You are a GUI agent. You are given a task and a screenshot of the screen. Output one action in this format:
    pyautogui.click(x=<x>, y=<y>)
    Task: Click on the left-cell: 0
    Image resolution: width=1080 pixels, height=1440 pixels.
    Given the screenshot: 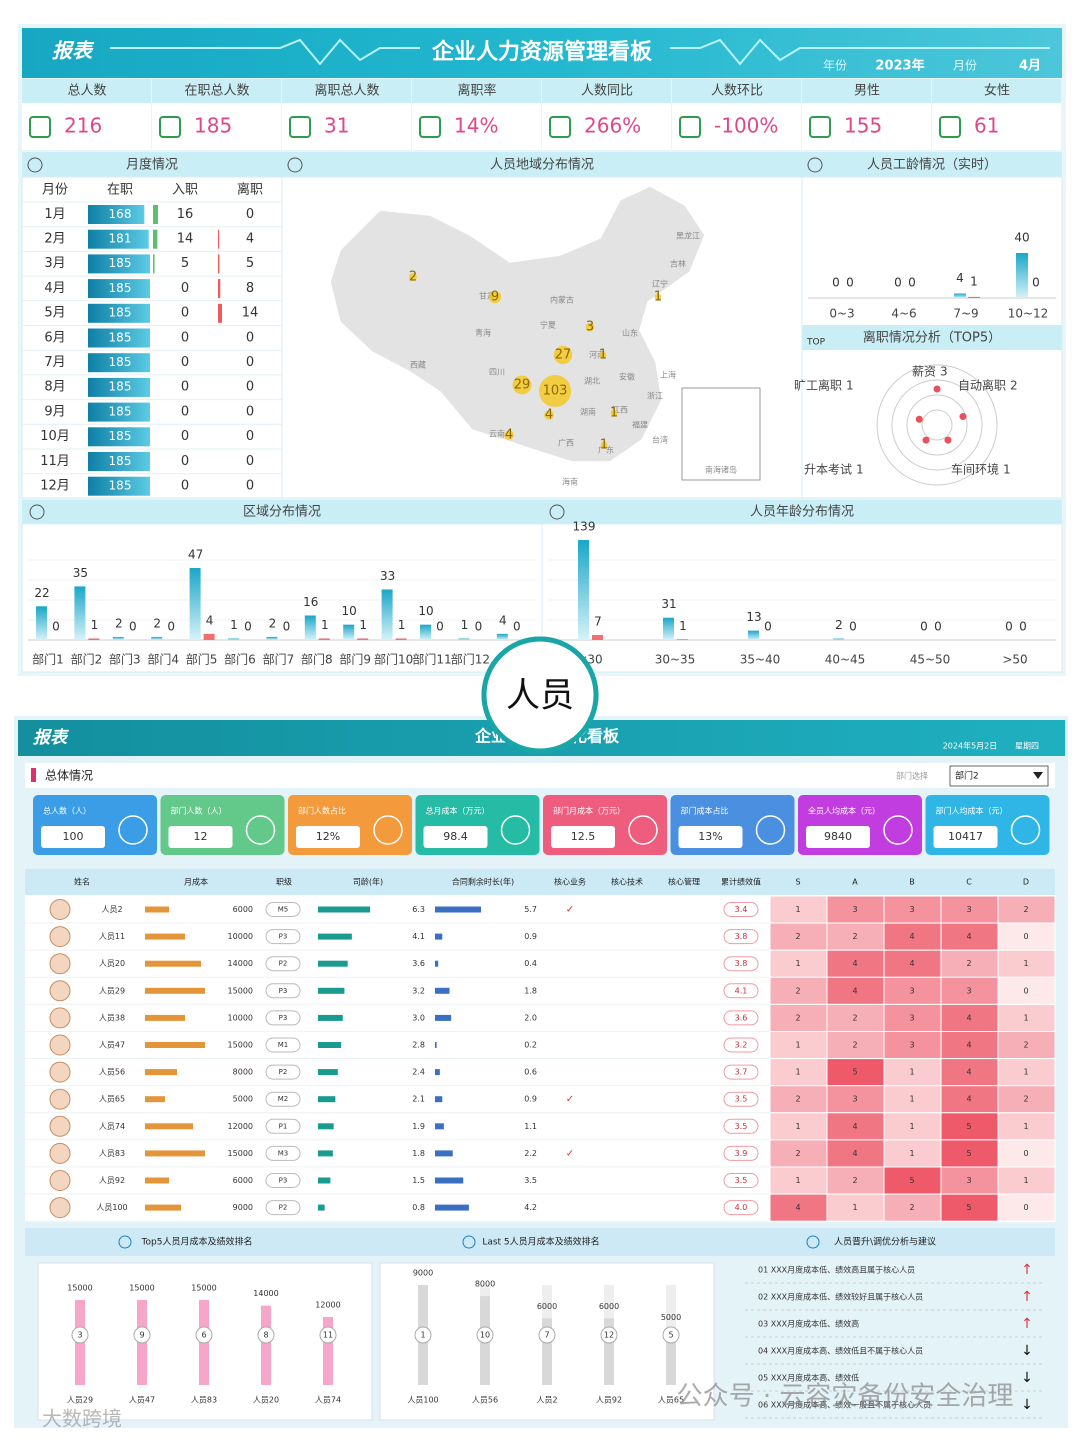 What is the action you would take?
    pyautogui.click(x=250, y=461)
    